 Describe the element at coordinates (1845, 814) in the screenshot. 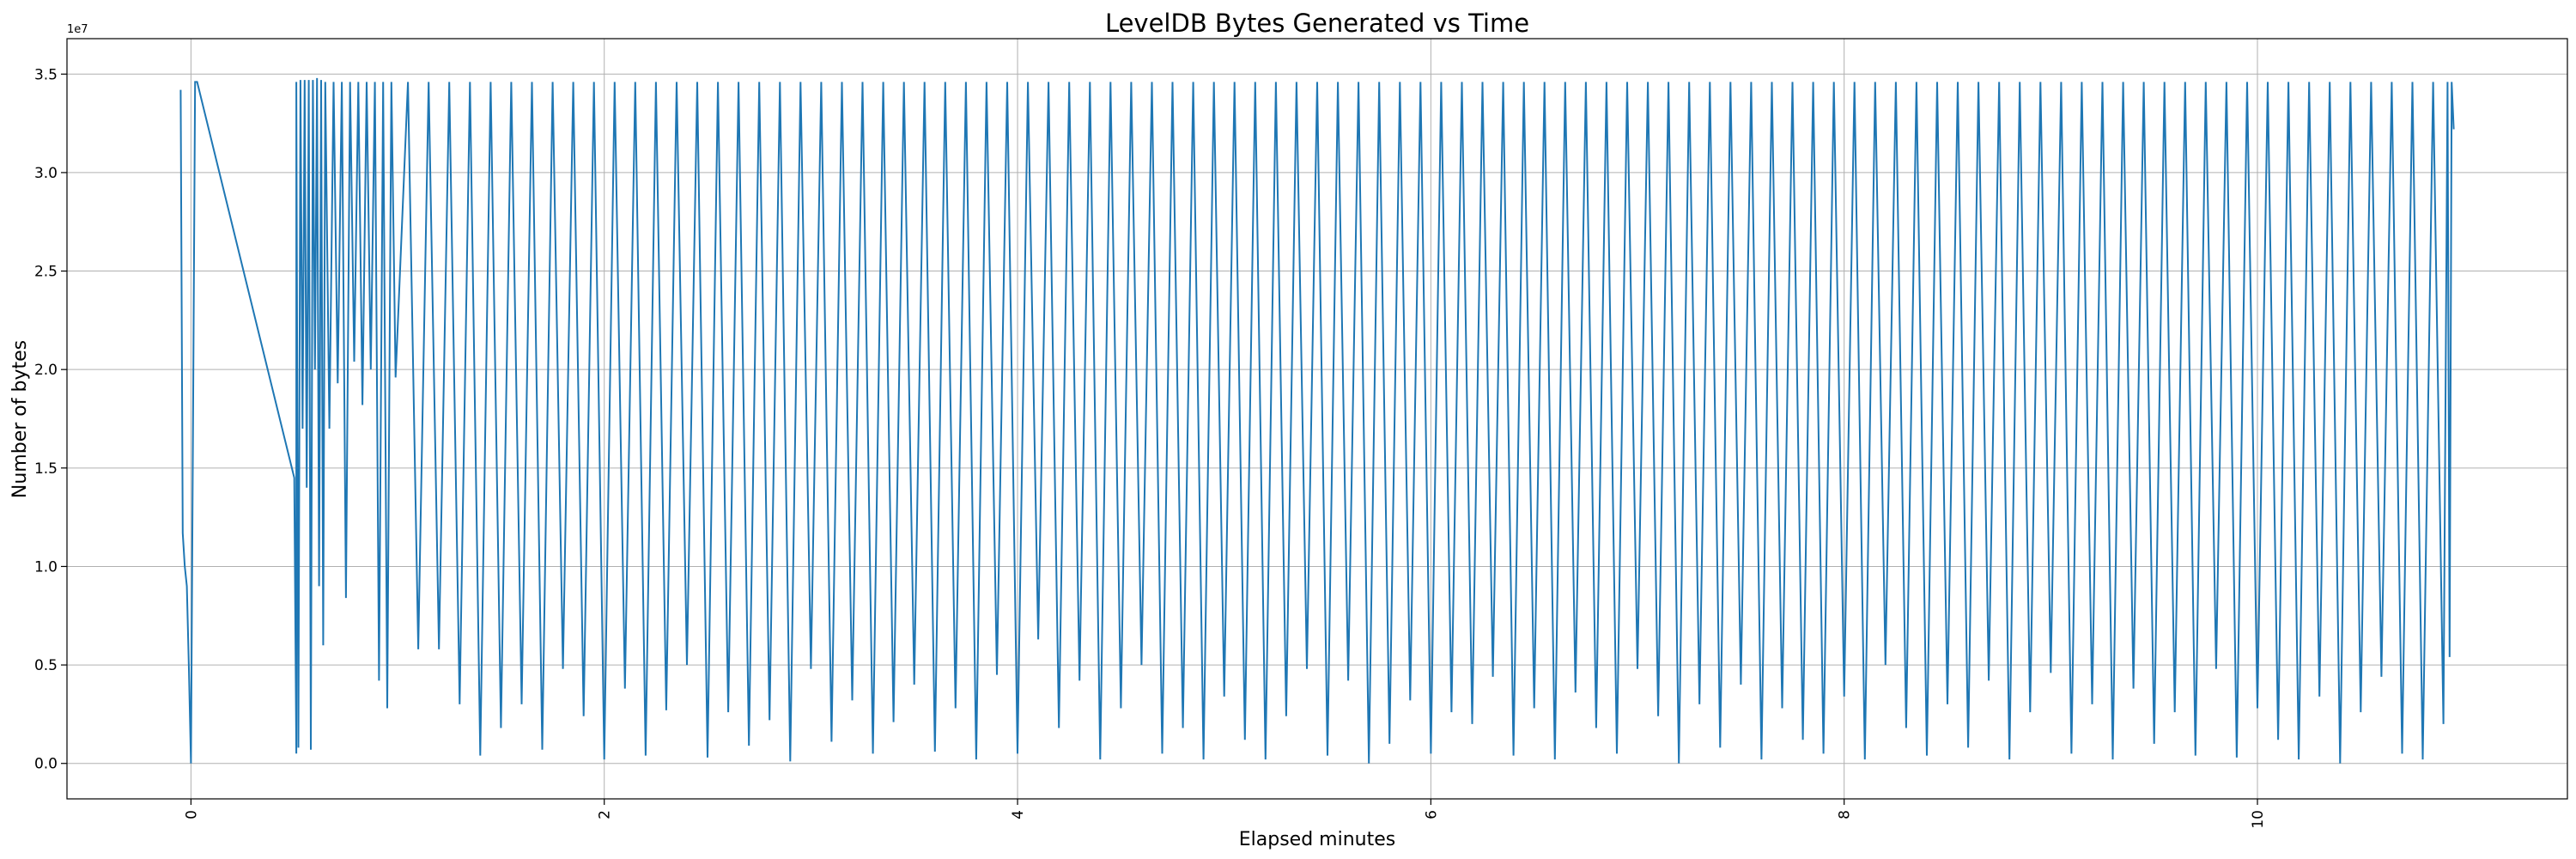

I see `x-tick-label: 8` at that location.